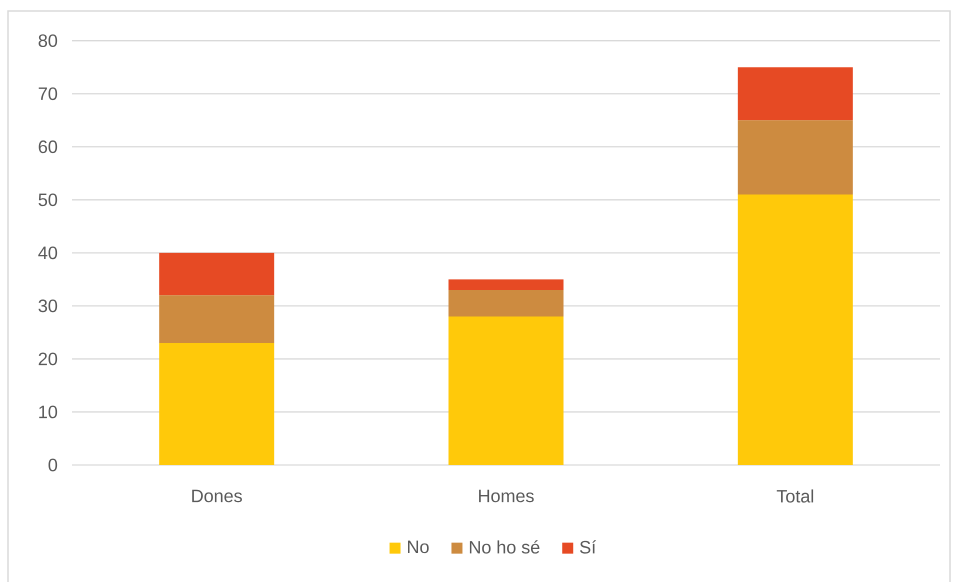  What do you see at coordinates (48, 412) in the screenshot?
I see `y-tick-label: 10` at bounding box center [48, 412].